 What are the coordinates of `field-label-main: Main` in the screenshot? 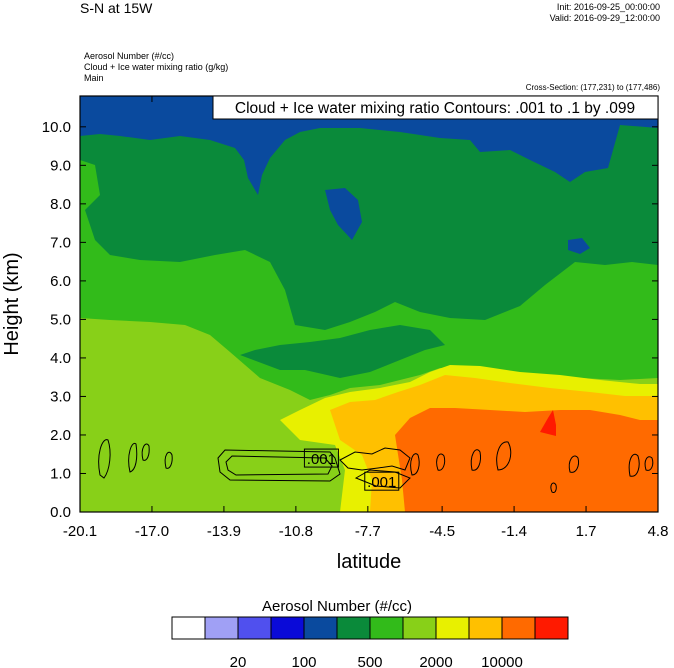 It's located at (94, 78).